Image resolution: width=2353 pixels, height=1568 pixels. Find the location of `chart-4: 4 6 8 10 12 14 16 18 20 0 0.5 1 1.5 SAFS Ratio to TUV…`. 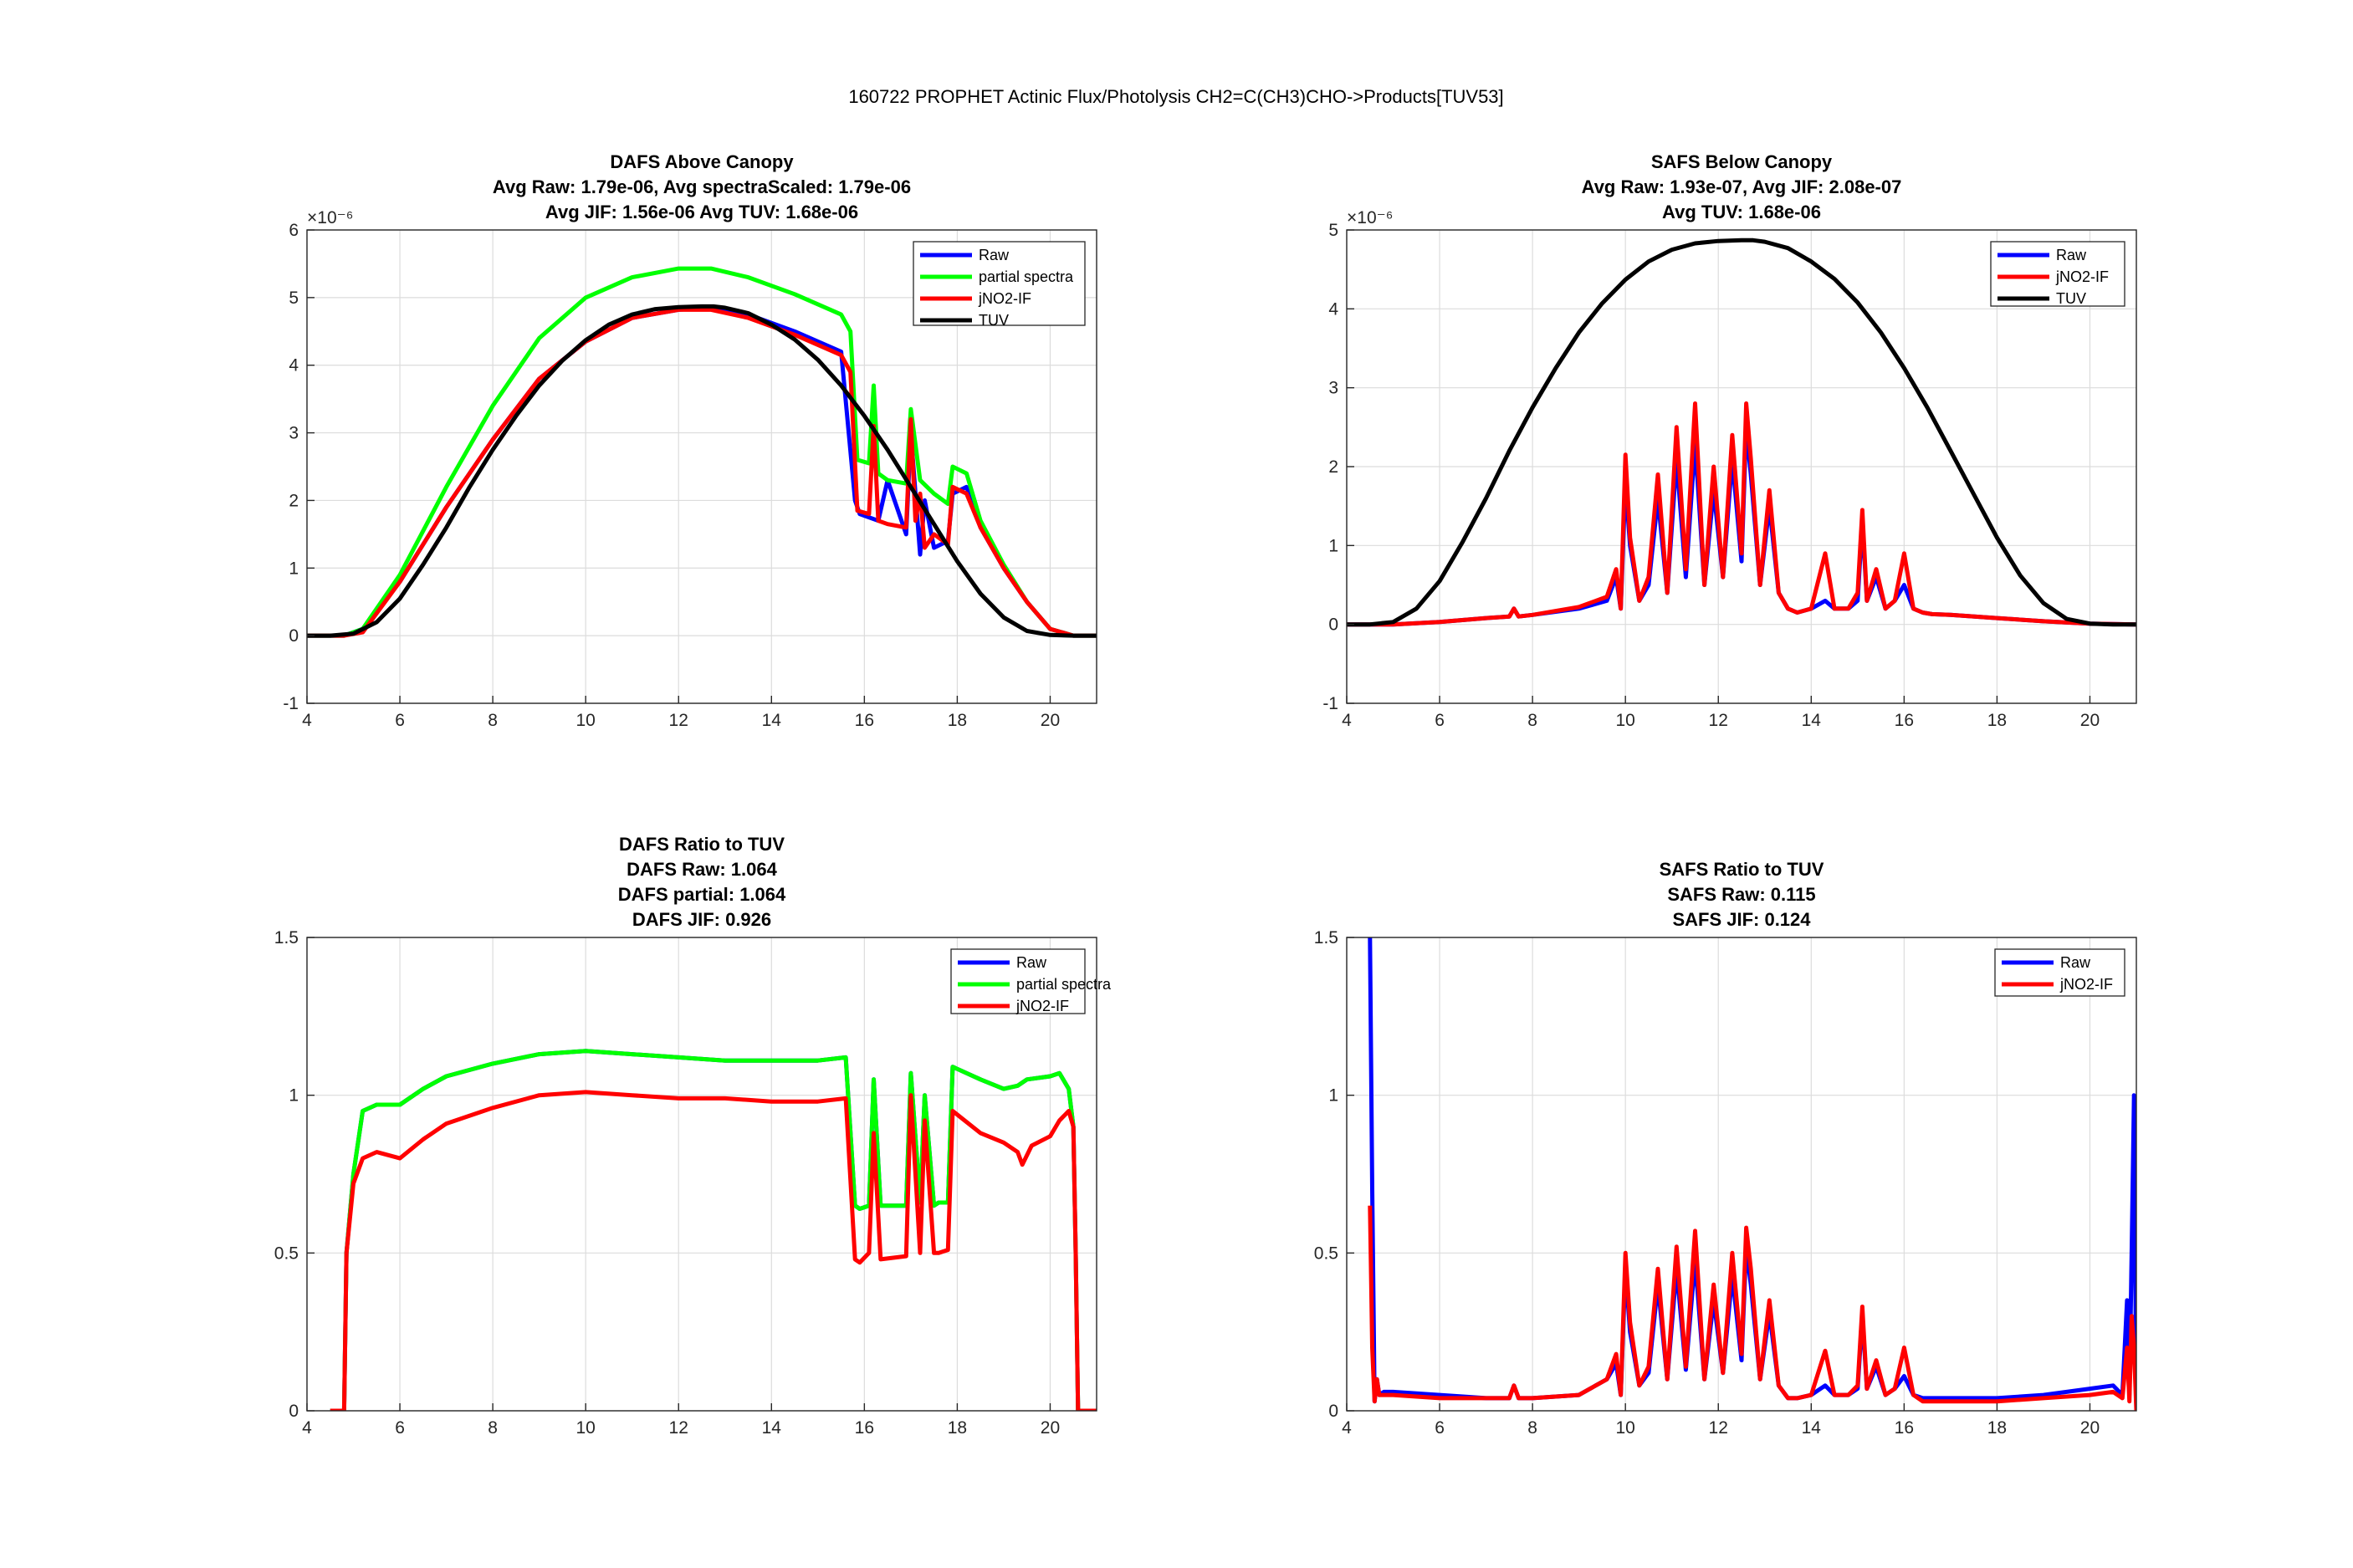

chart-4: 4 6 8 10 12 14 16 18 20 0 0.5 1 1.5 SAFS Ratio to TUV… is located at coordinates (1726, 1148).